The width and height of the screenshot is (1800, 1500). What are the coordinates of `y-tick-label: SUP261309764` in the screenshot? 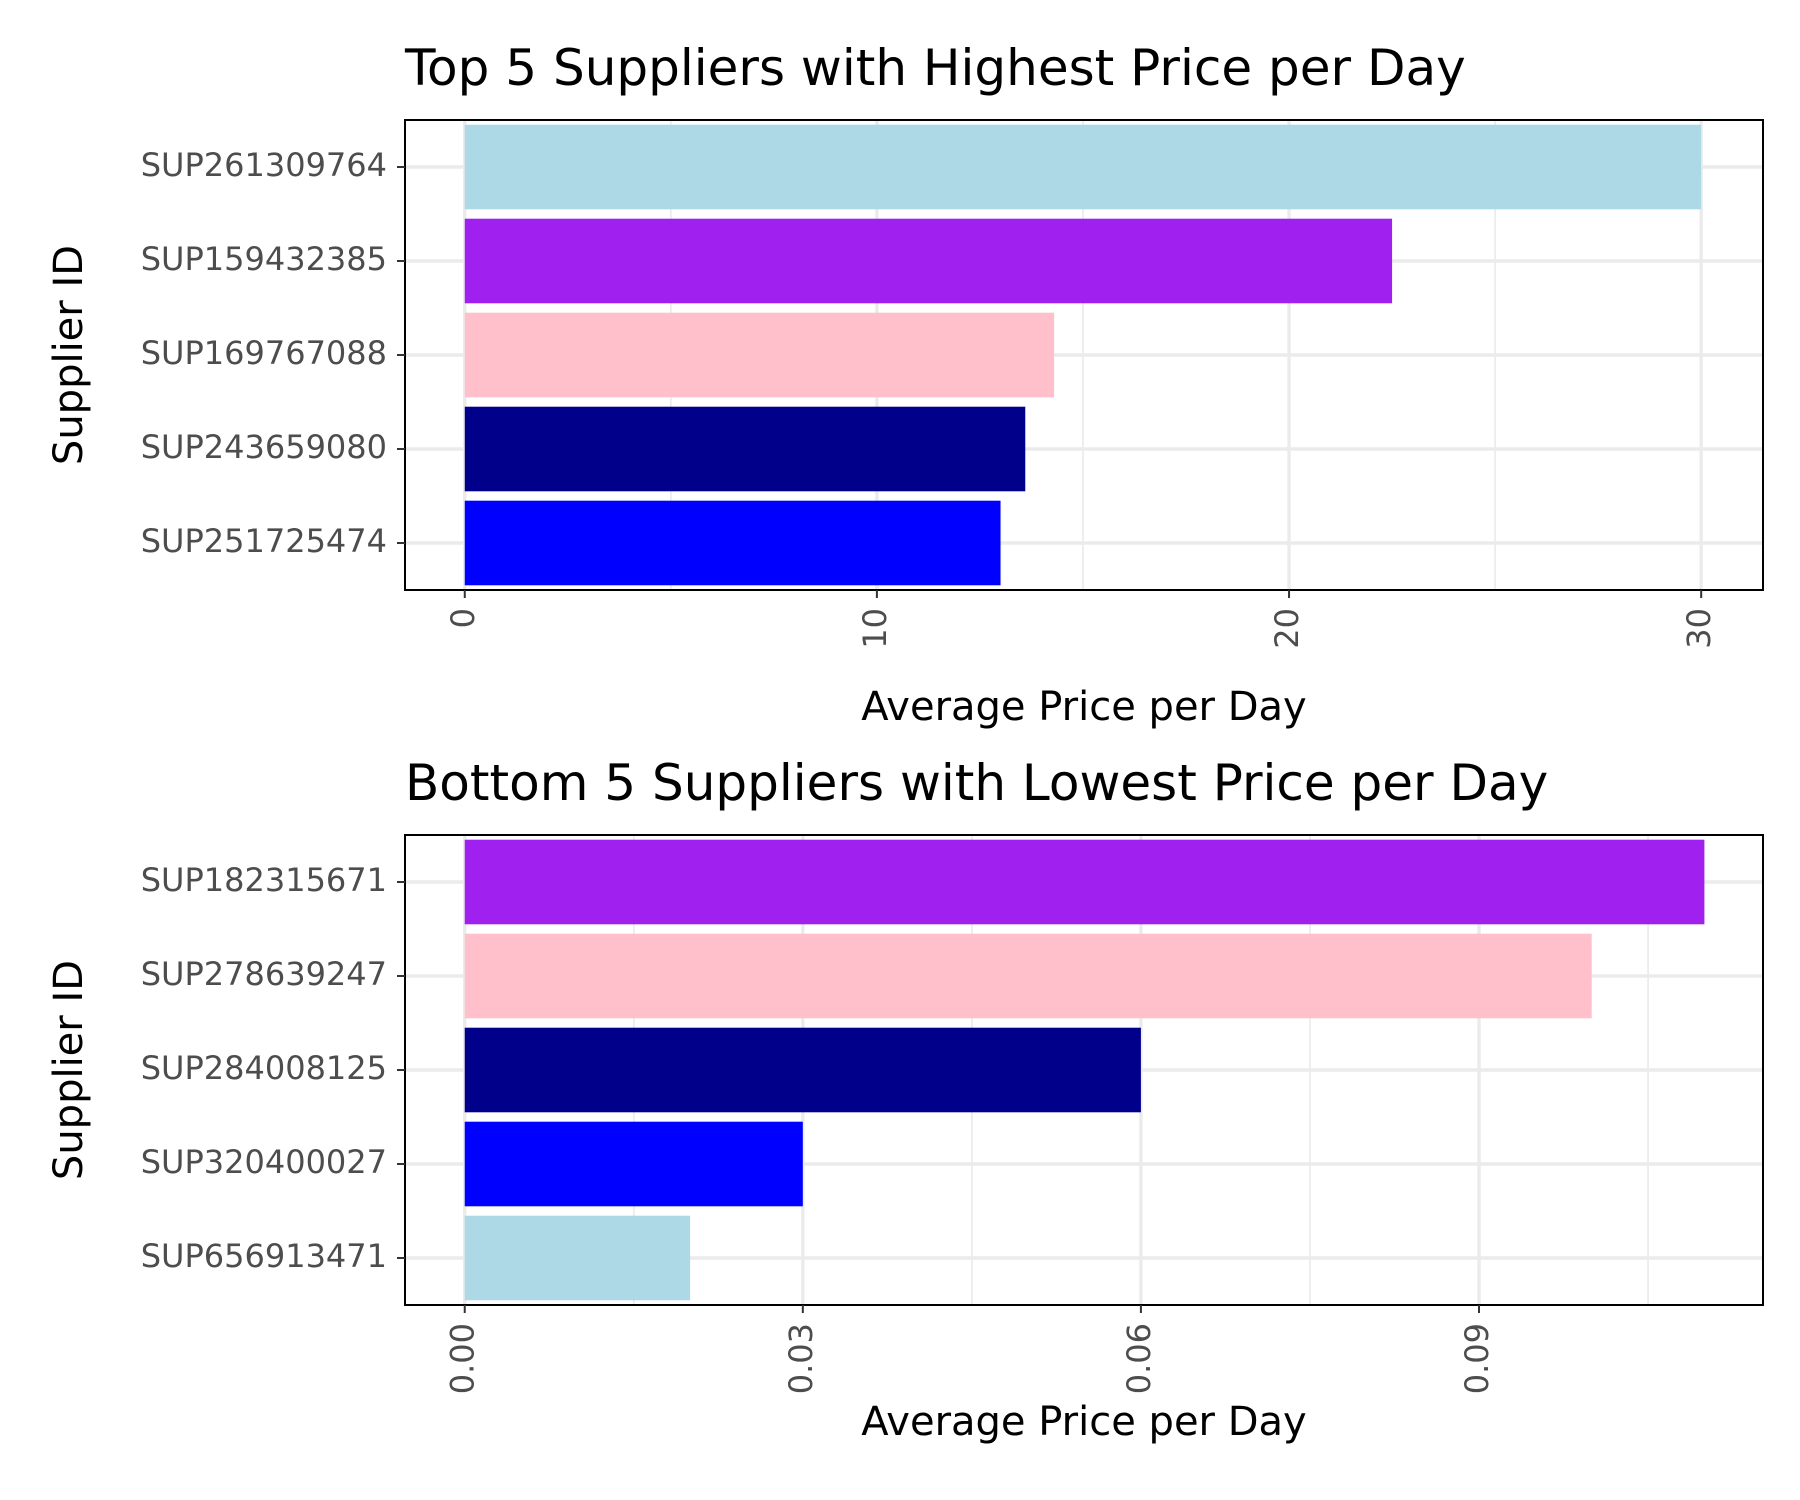 It's located at (264, 165).